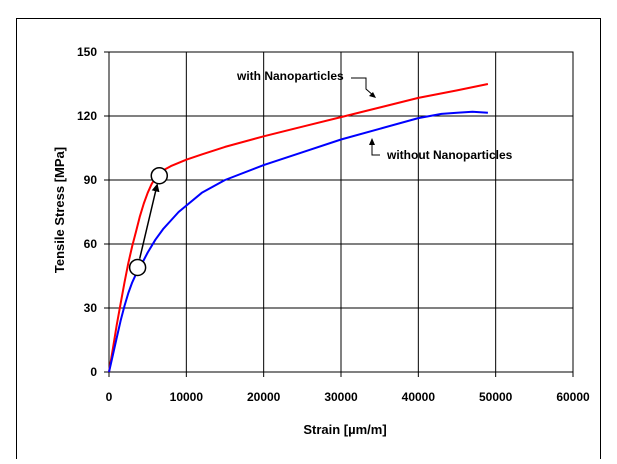  I want to click on x-tick-label: 40000, so click(419, 397).